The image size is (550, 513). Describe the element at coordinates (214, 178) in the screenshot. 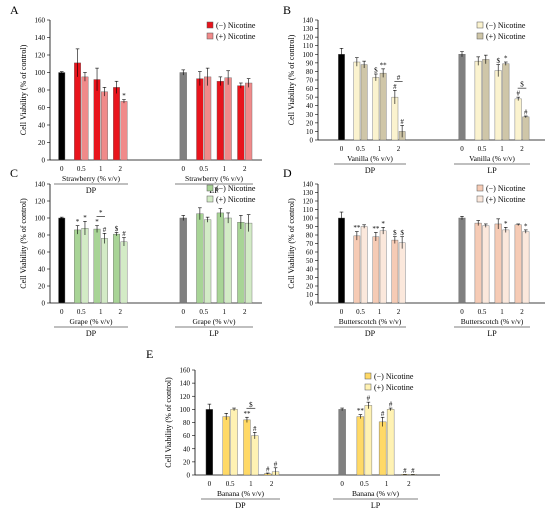

I see `x-axis-label: Strawberry (% v/v)` at that location.